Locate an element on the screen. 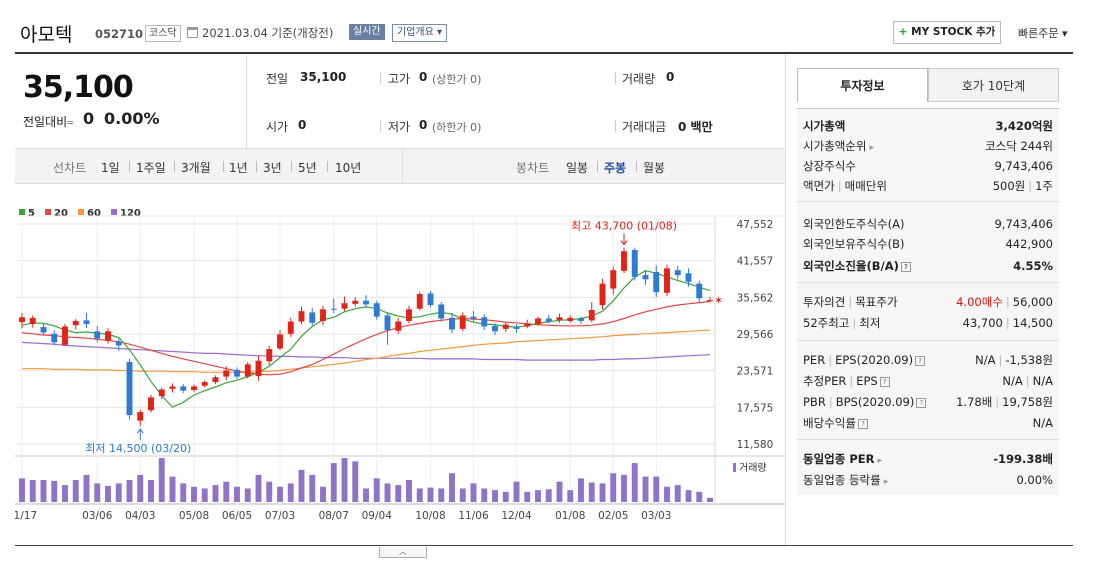  high-arrow-head is located at coordinates (624, 243).